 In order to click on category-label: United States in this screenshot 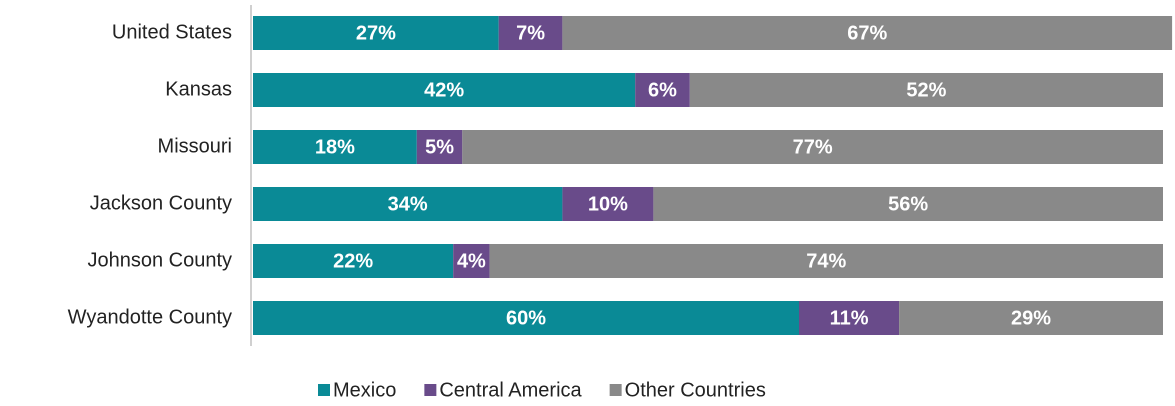, I will do `click(172, 32)`.